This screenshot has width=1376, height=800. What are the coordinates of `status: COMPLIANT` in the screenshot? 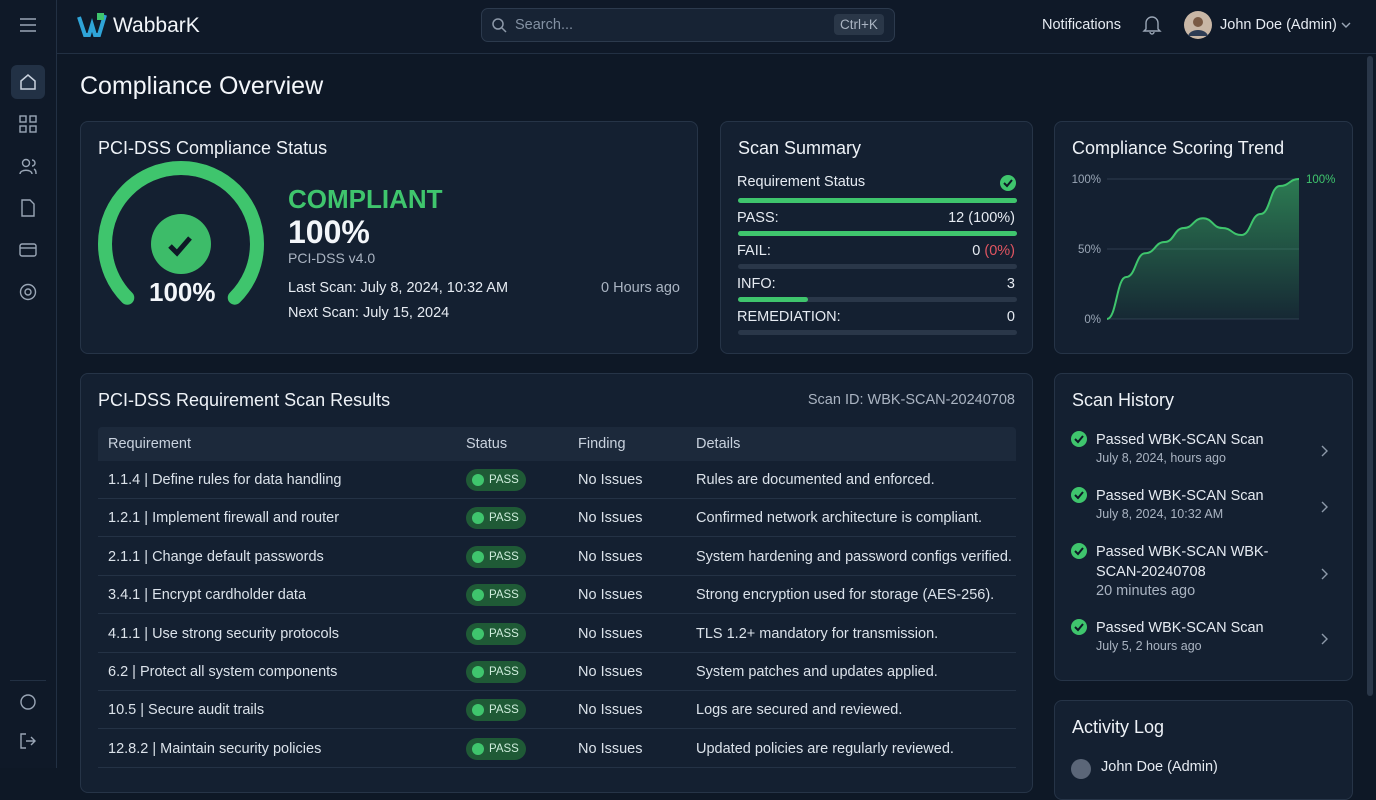 It's located at (365, 199).